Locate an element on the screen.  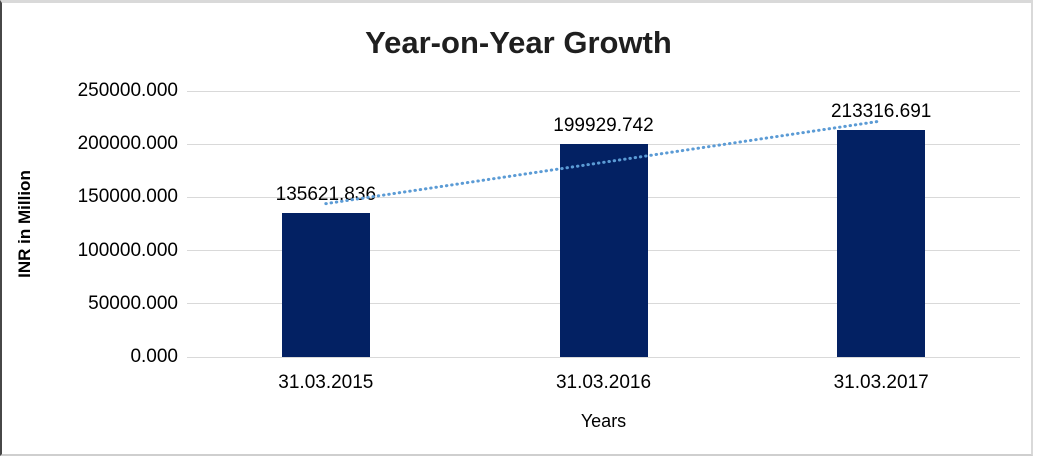
x-tick-label: 31.03.2017 is located at coordinates (881, 382).